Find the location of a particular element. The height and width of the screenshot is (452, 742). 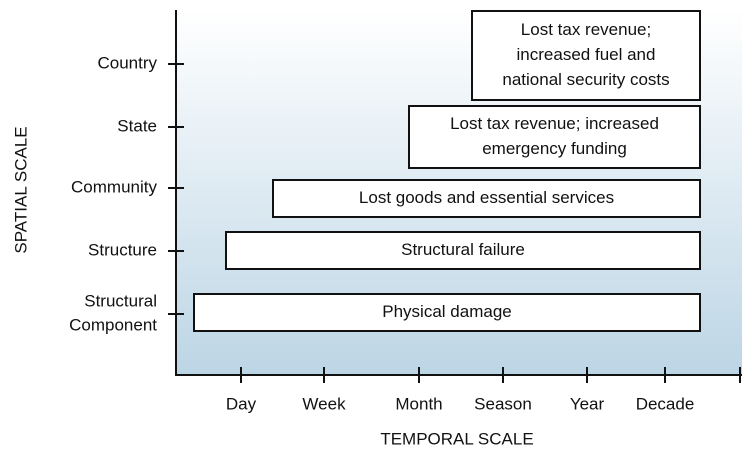

x-label: Week is located at coordinates (324, 403).